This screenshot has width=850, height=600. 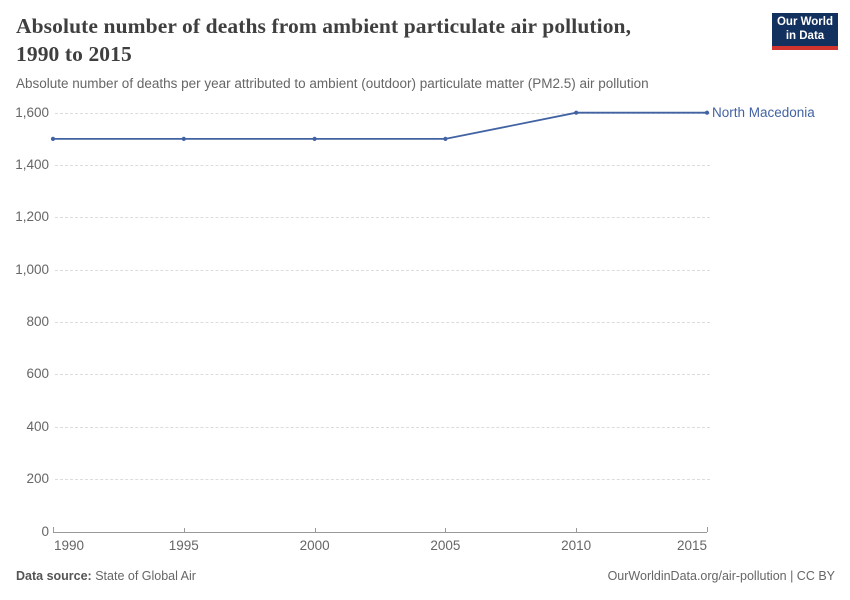 I want to click on y-axis-tick-label: 0, so click(x=45, y=531).